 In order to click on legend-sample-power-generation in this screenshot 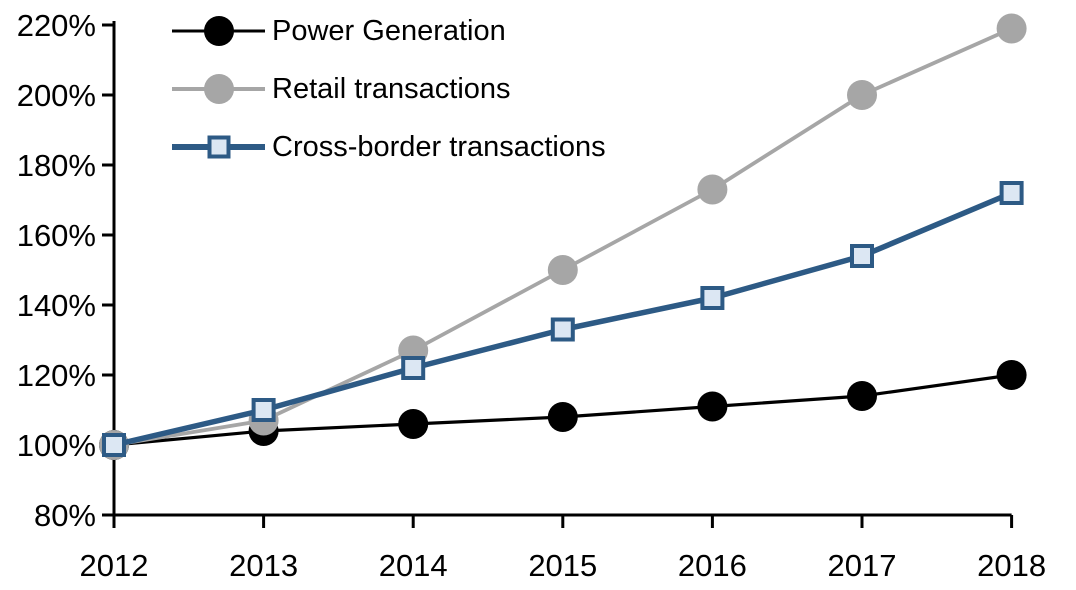, I will do `click(218, 31)`.